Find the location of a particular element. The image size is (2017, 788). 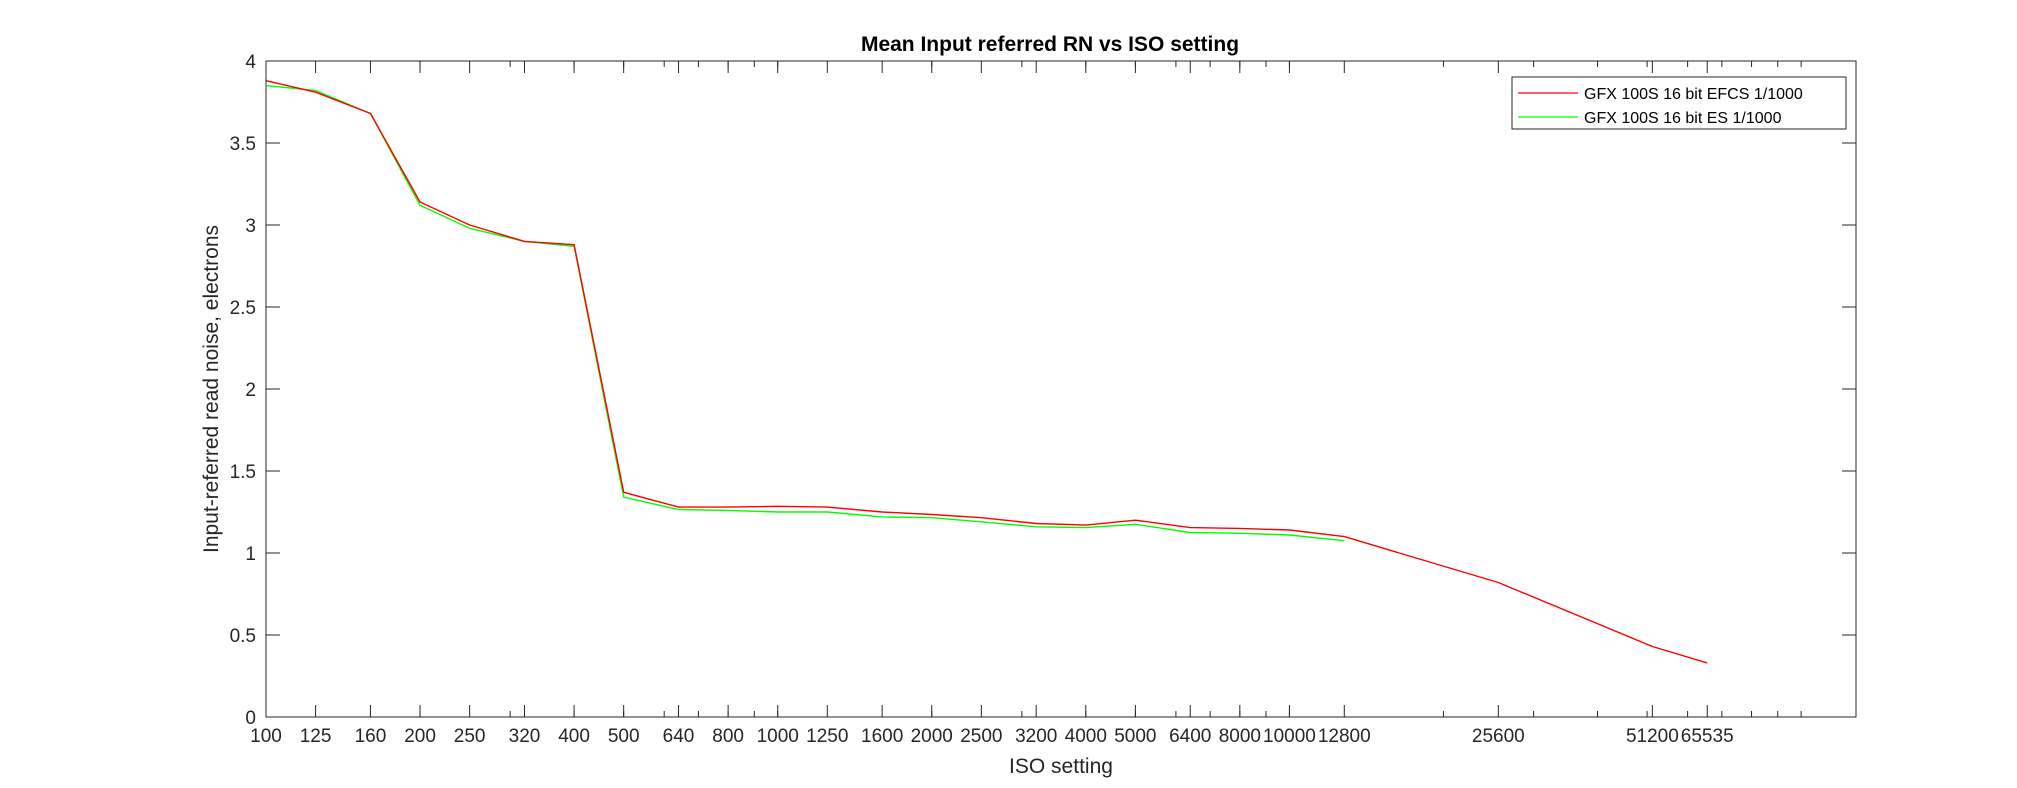

chart-title: Mean Input referred RN vs ISO setting is located at coordinates (1050, 44).